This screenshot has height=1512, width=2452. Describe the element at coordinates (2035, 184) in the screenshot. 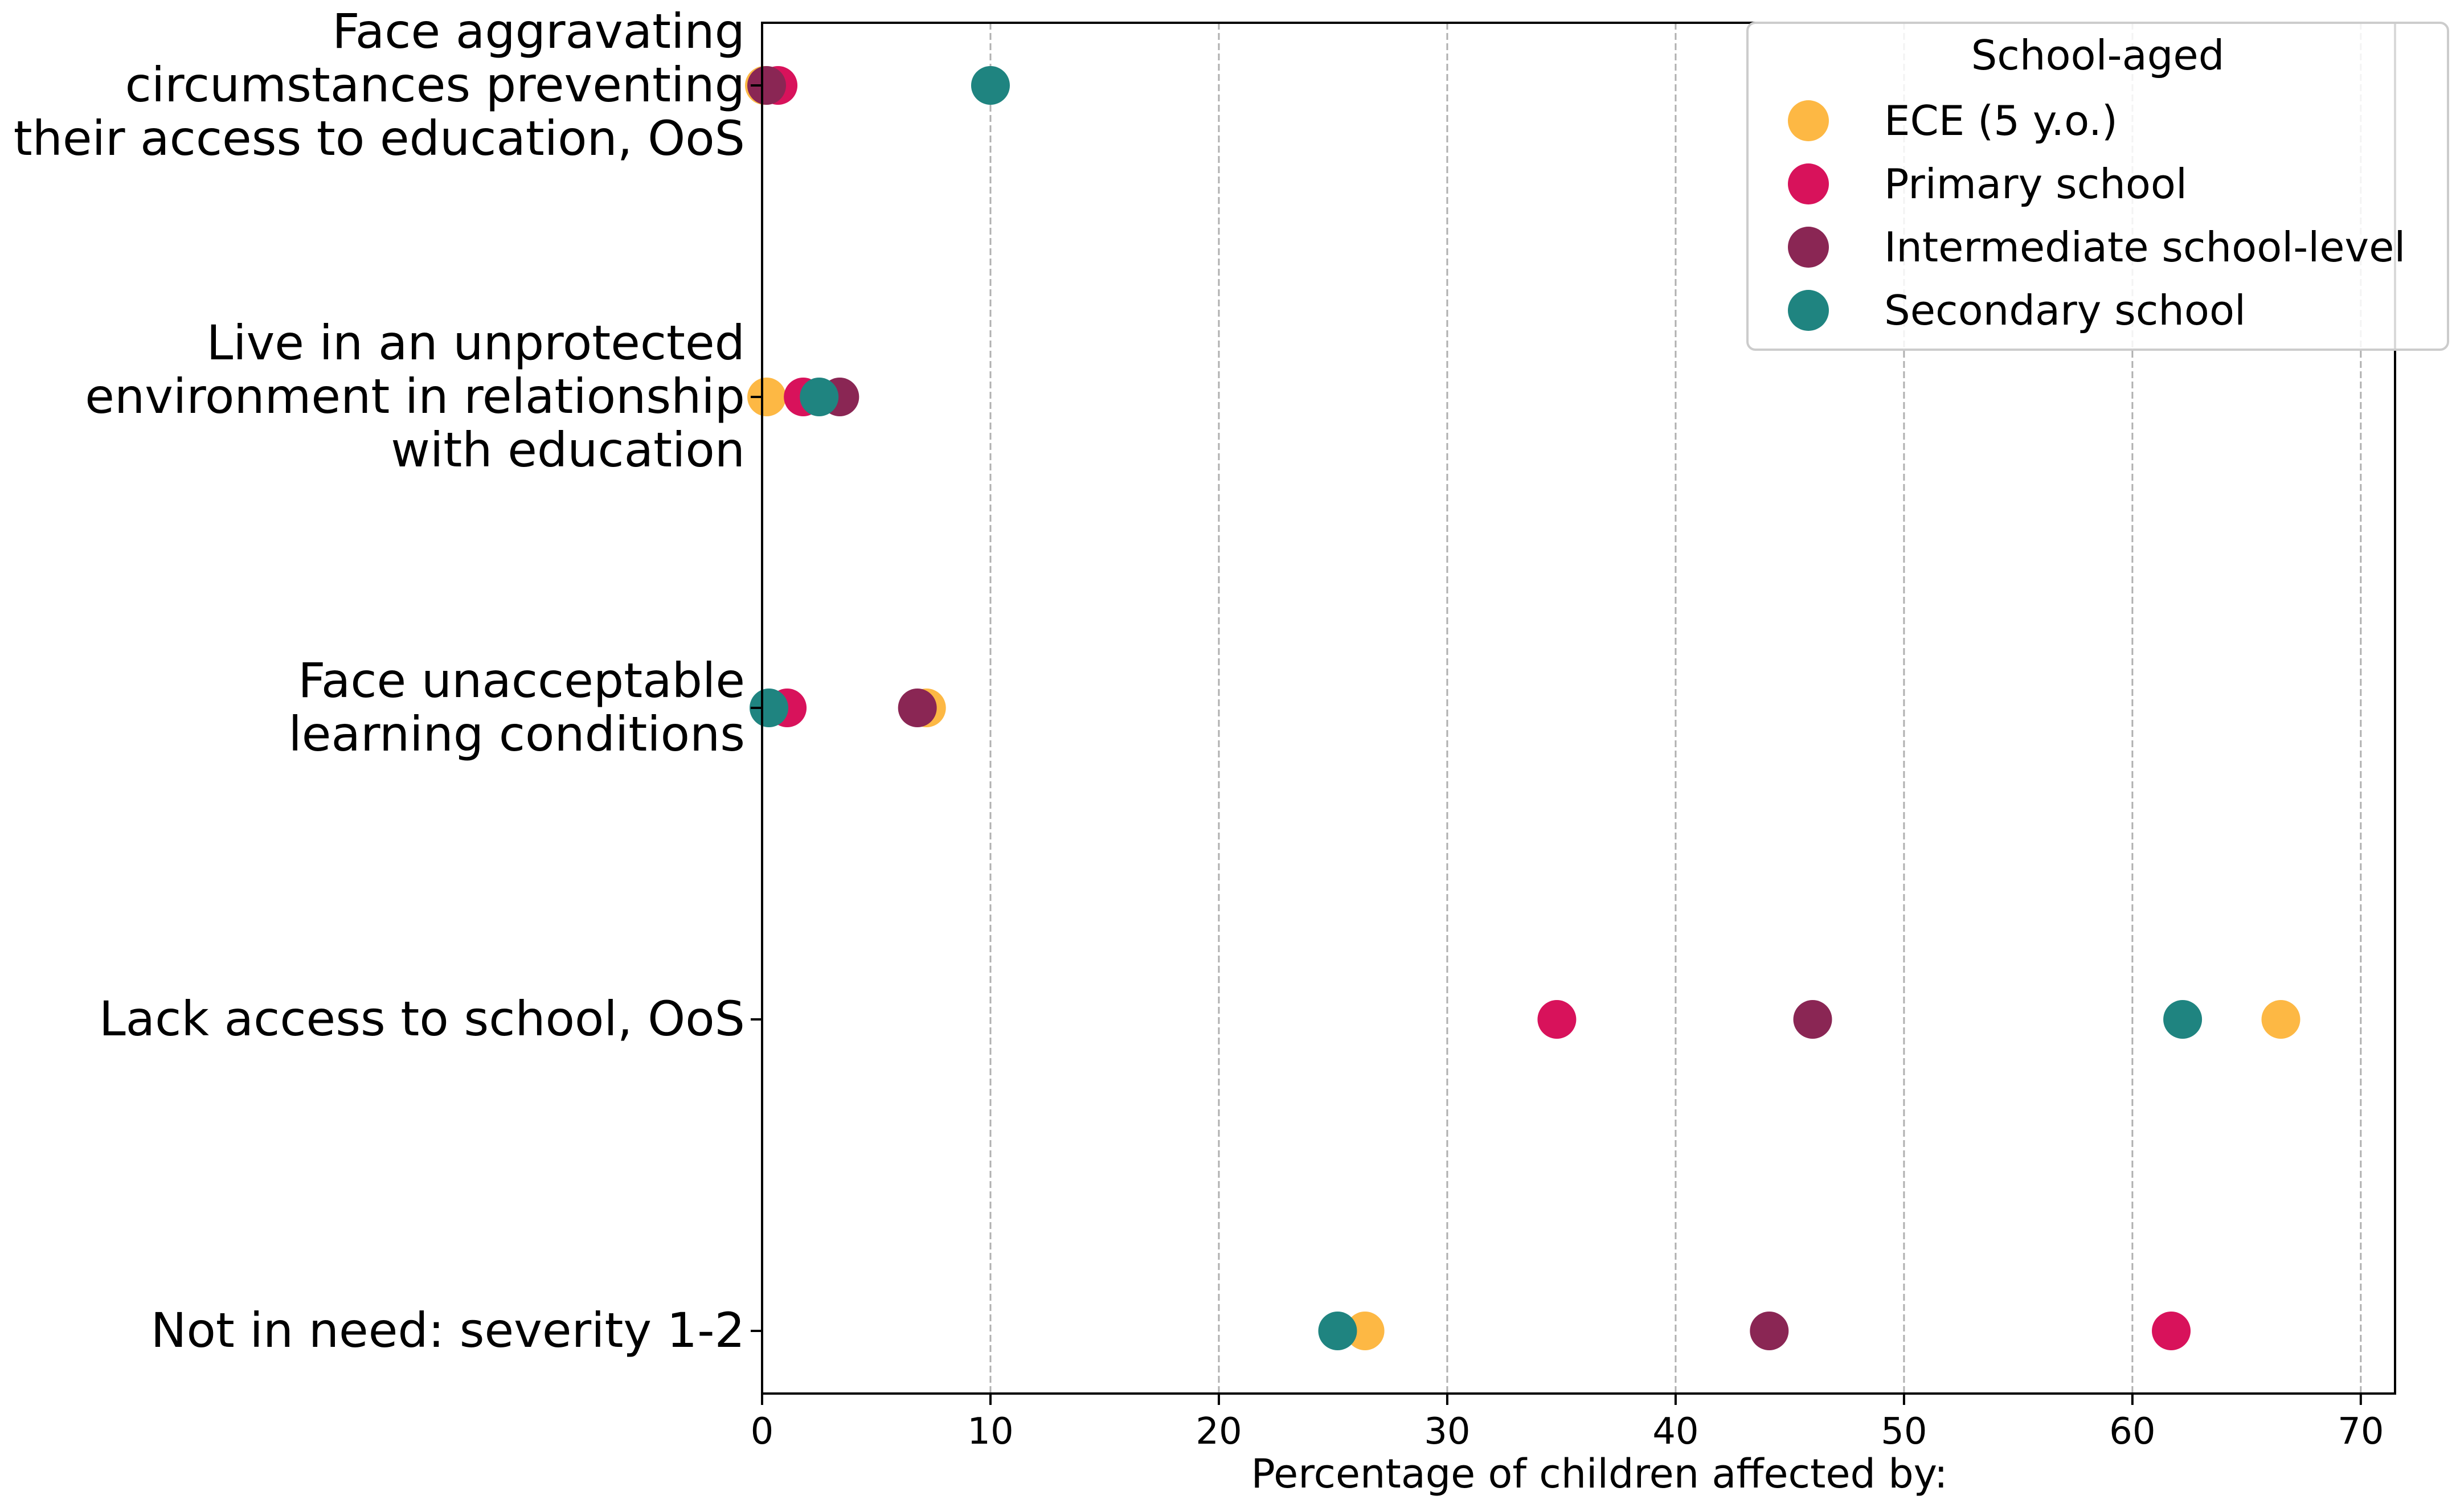

I see `legend-label: Primary school` at that location.